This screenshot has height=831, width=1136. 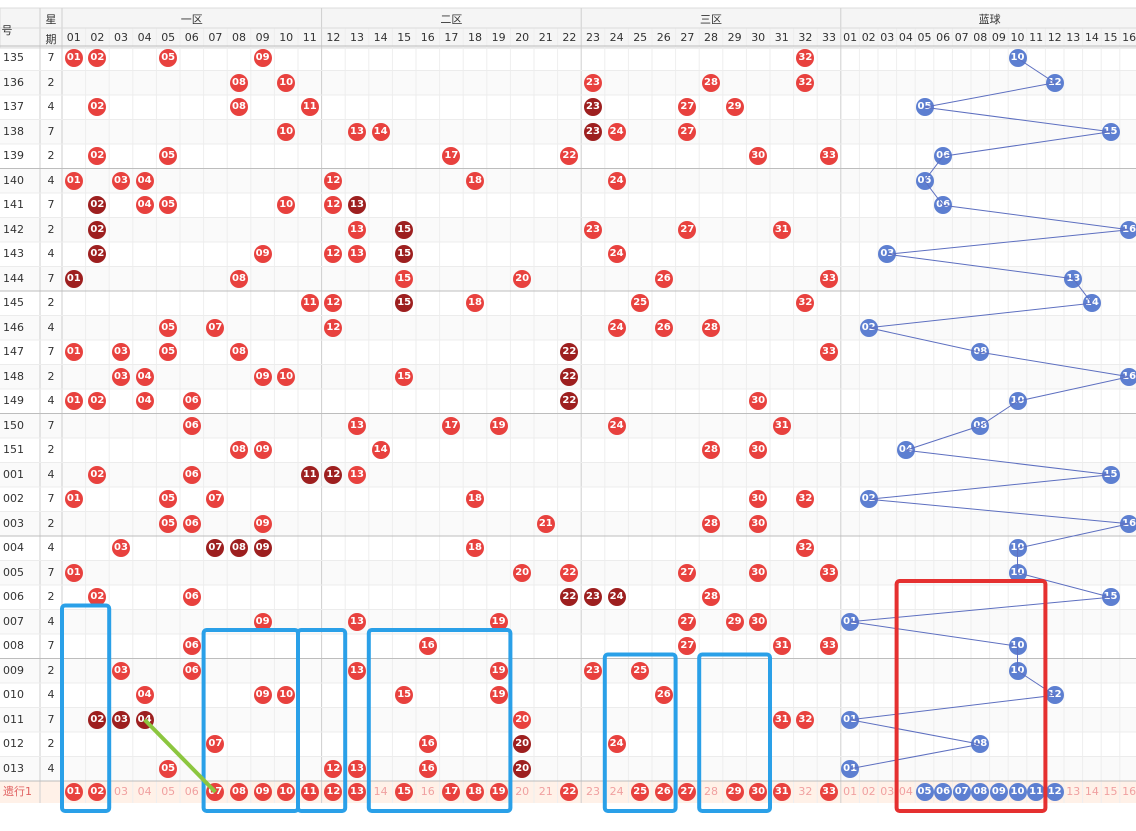 I want to click on blue-number-header-05: 05, so click(x=924, y=37).